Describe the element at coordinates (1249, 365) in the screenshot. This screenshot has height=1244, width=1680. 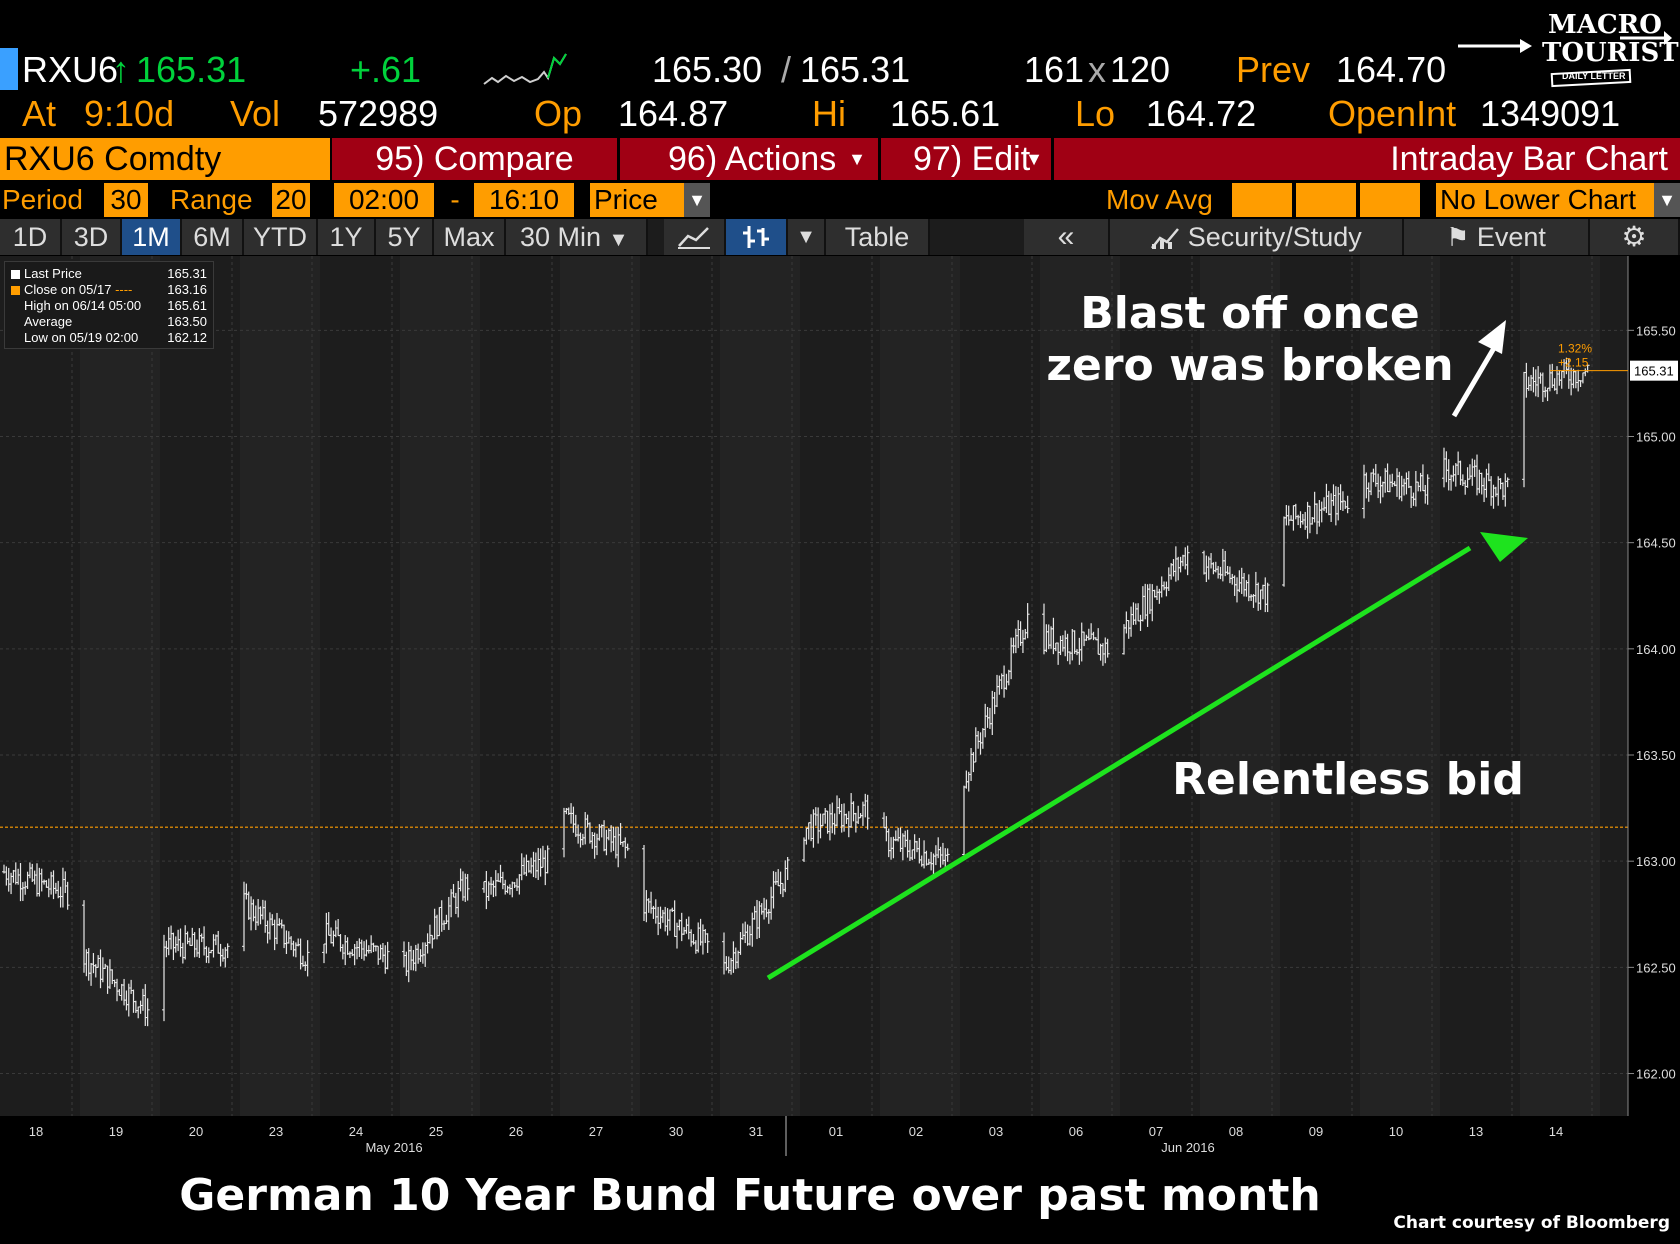
I see `annotation-blast-line2: zero was broken` at that location.